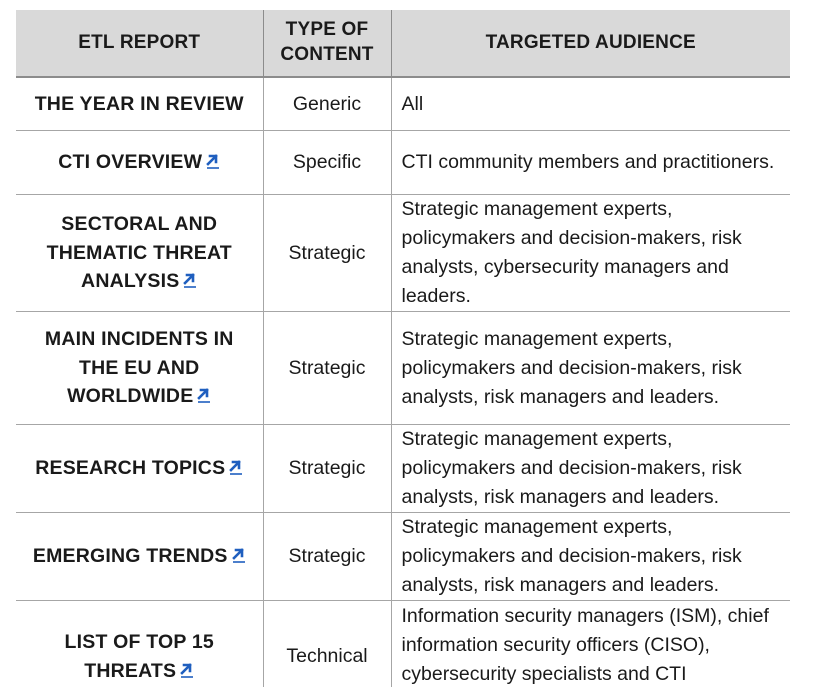 This screenshot has width=819, height=687. Describe the element at coordinates (326, 104) in the screenshot. I see `content-type-cell: Generic` at that location.